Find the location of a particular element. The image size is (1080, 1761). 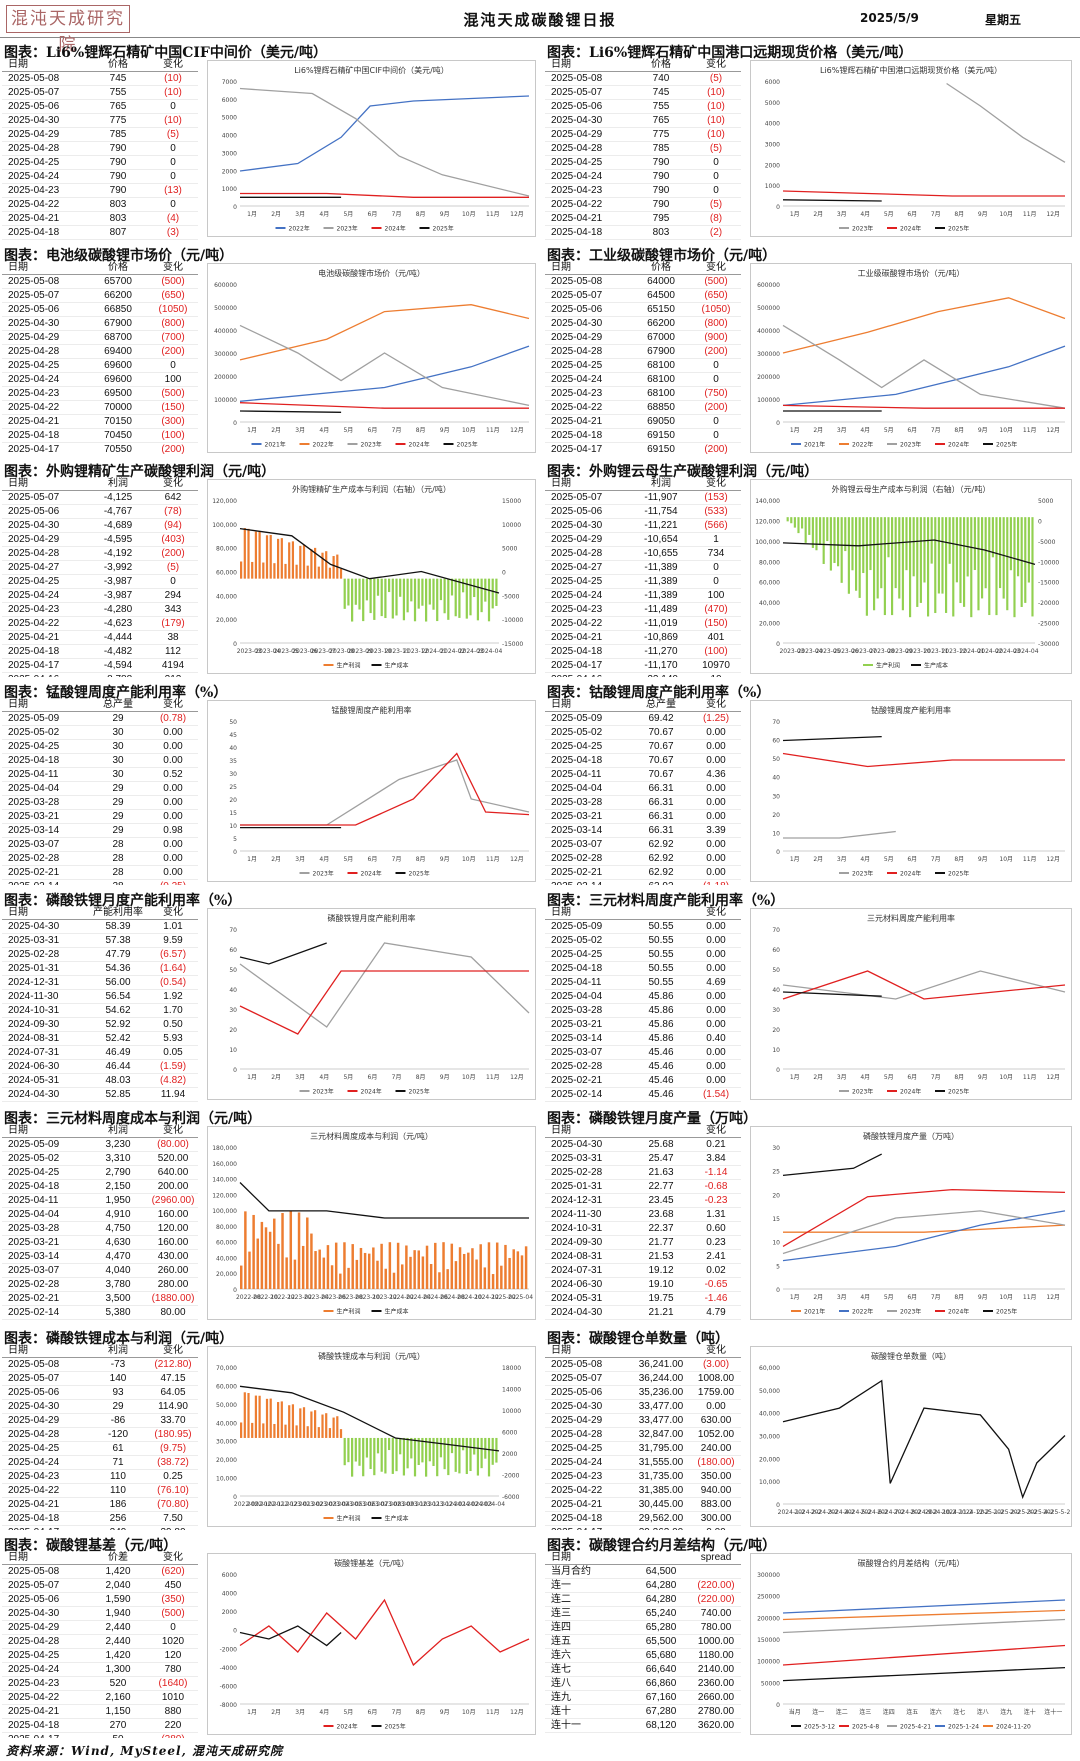

table-row: 2025-05-07 755 (10) is located at coordinates (100, 92).